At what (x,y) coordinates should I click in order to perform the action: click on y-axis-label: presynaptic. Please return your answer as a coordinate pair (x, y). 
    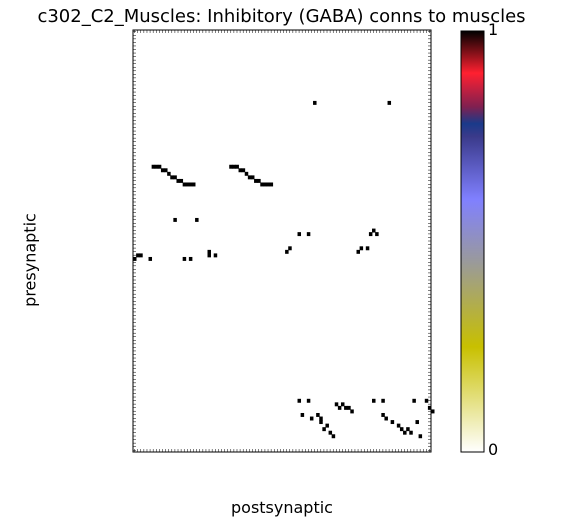
    Looking at the image, I should click on (30, 260).